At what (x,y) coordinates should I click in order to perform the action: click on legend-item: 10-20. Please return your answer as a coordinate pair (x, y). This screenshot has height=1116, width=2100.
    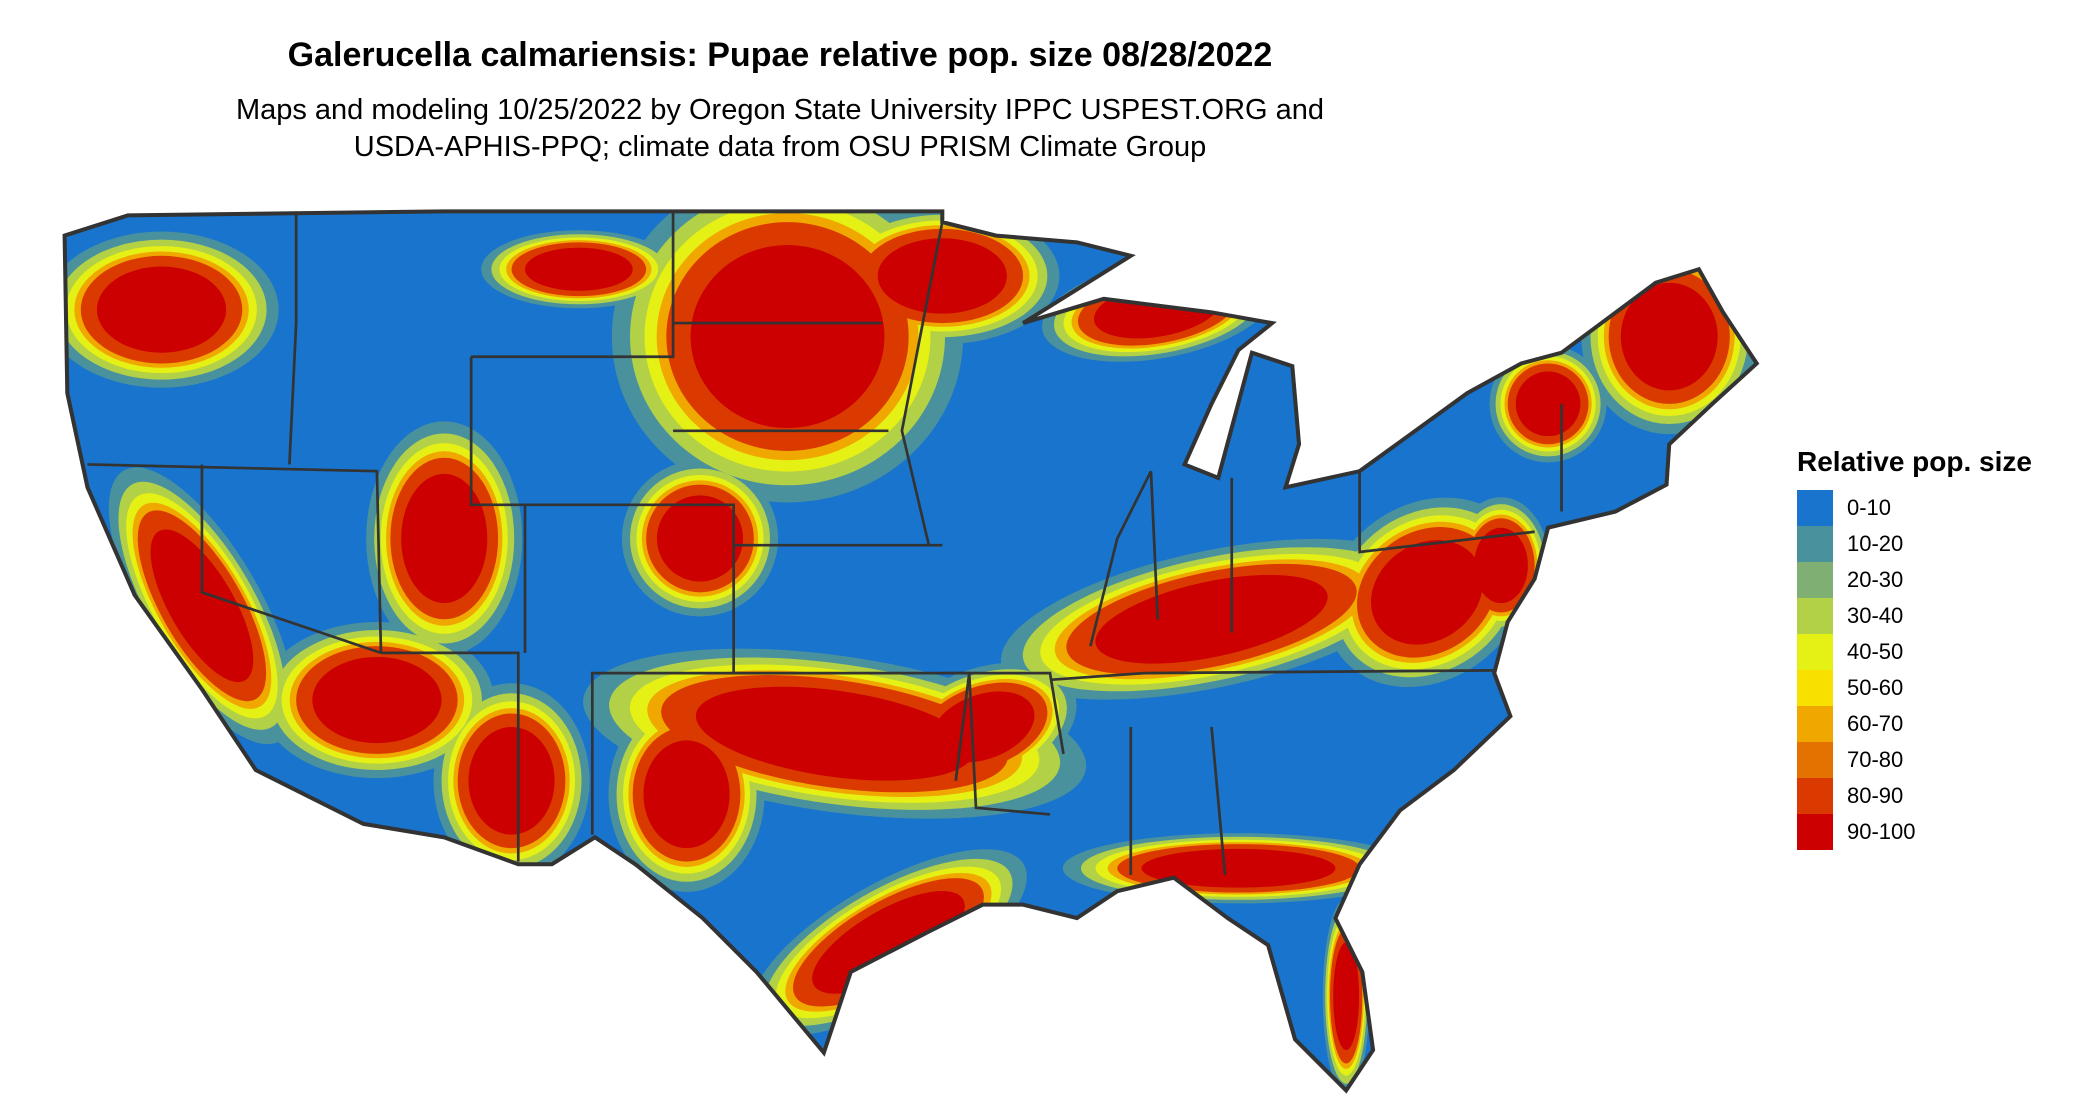
    Looking at the image, I should click on (1914, 544).